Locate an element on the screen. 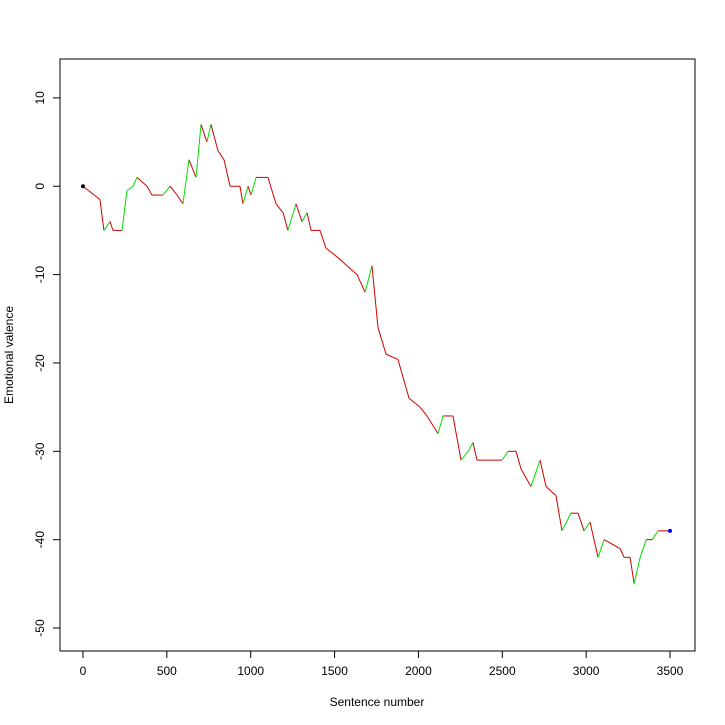 The height and width of the screenshot is (725, 725). x-axis-label: Sentence number is located at coordinates (377, 702).